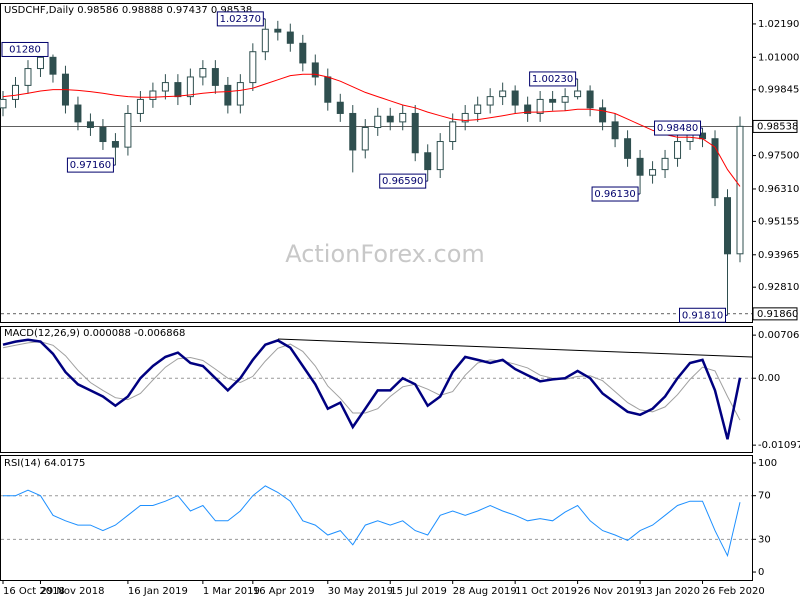  What do you see at coordinates (777, 314) in the screenshot?
I see `price-marker-label: 0.91860` at bounding box center [777, 314].